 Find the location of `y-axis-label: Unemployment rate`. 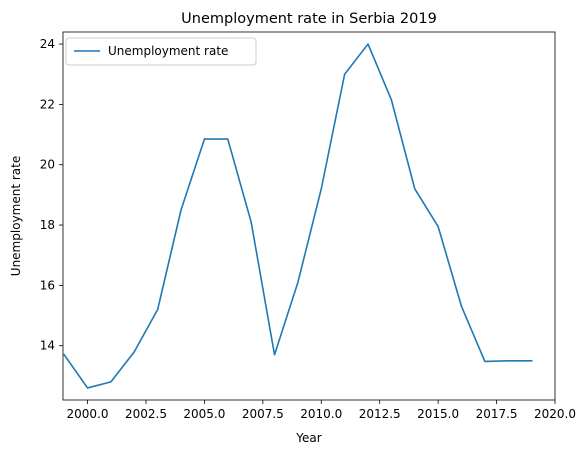

y-axis-label: Unemployment rate is located at coordinates (16, 216).